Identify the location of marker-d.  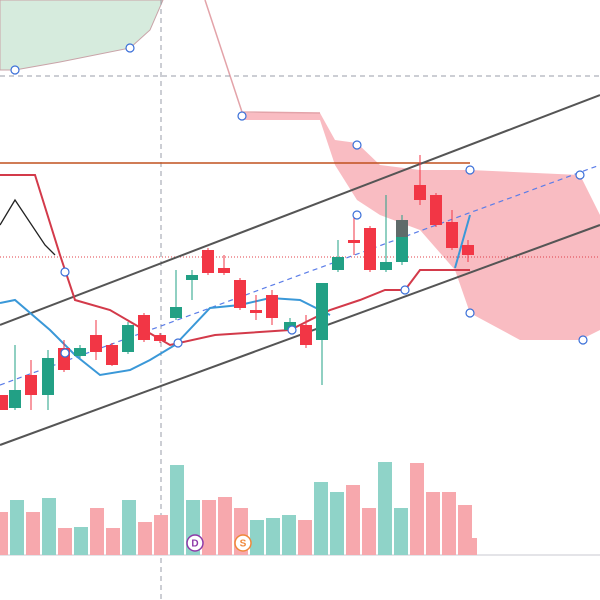
(195, 543).